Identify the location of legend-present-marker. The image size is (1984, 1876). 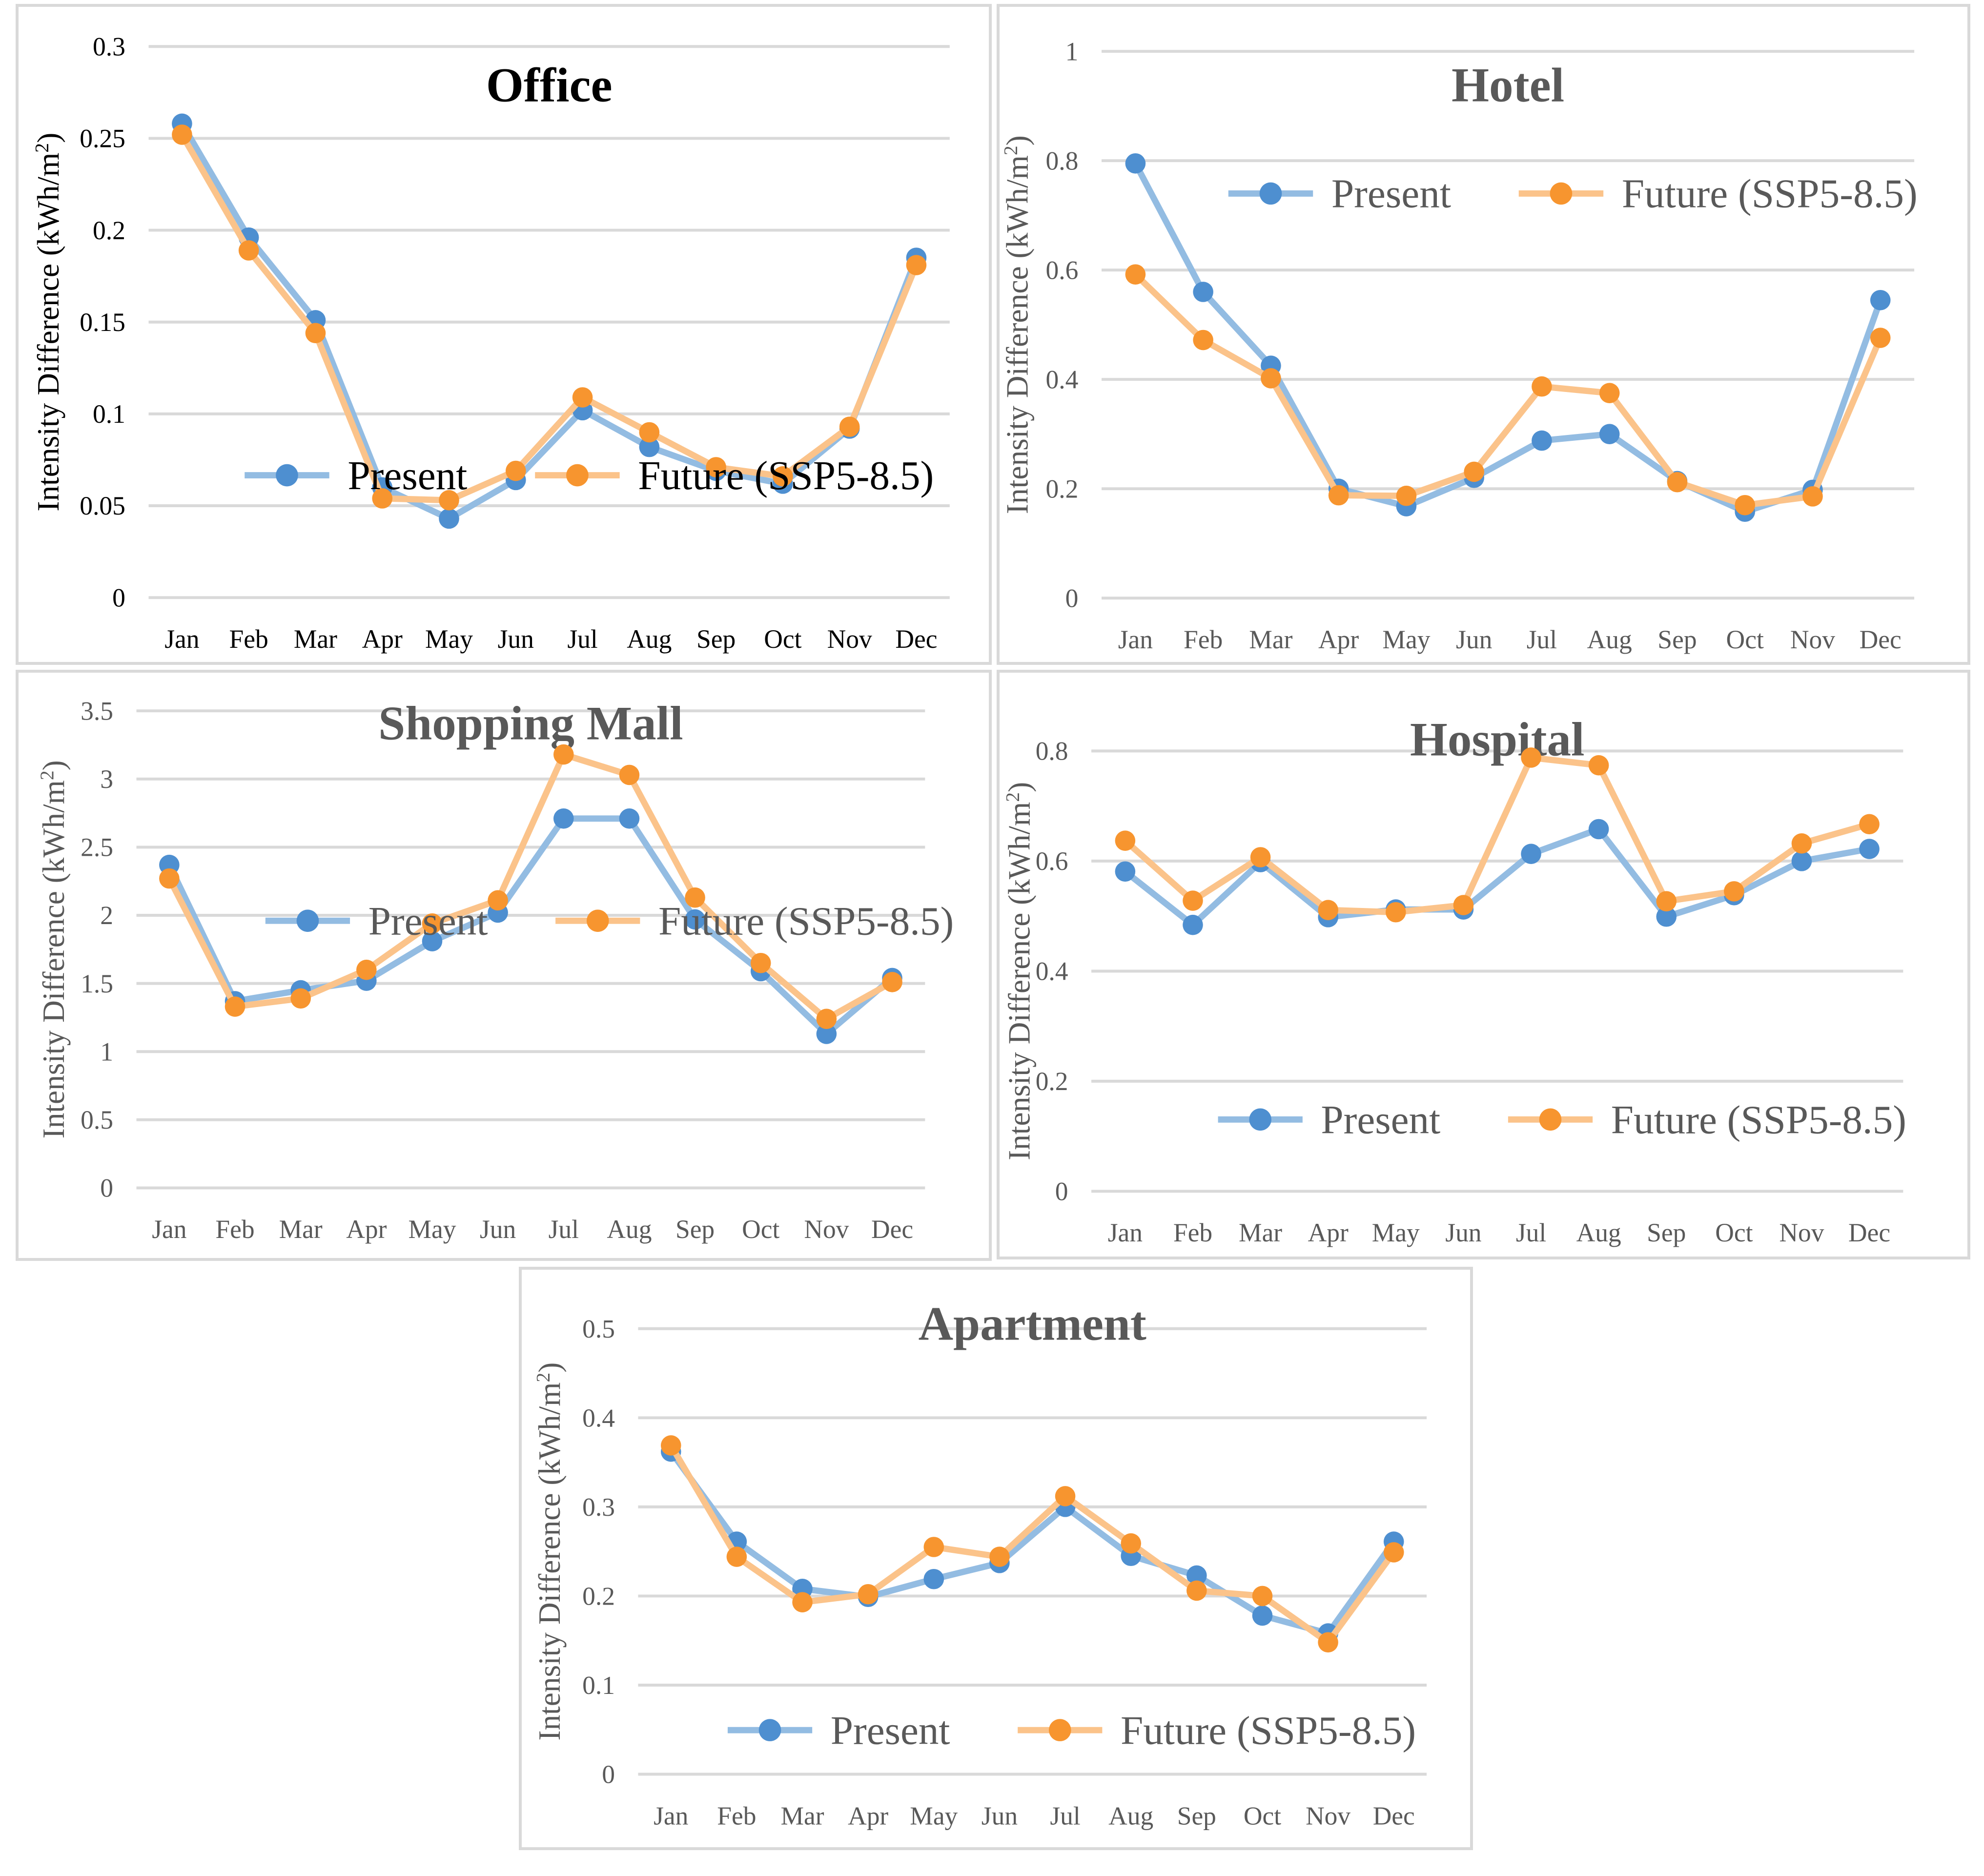
(287, 475).